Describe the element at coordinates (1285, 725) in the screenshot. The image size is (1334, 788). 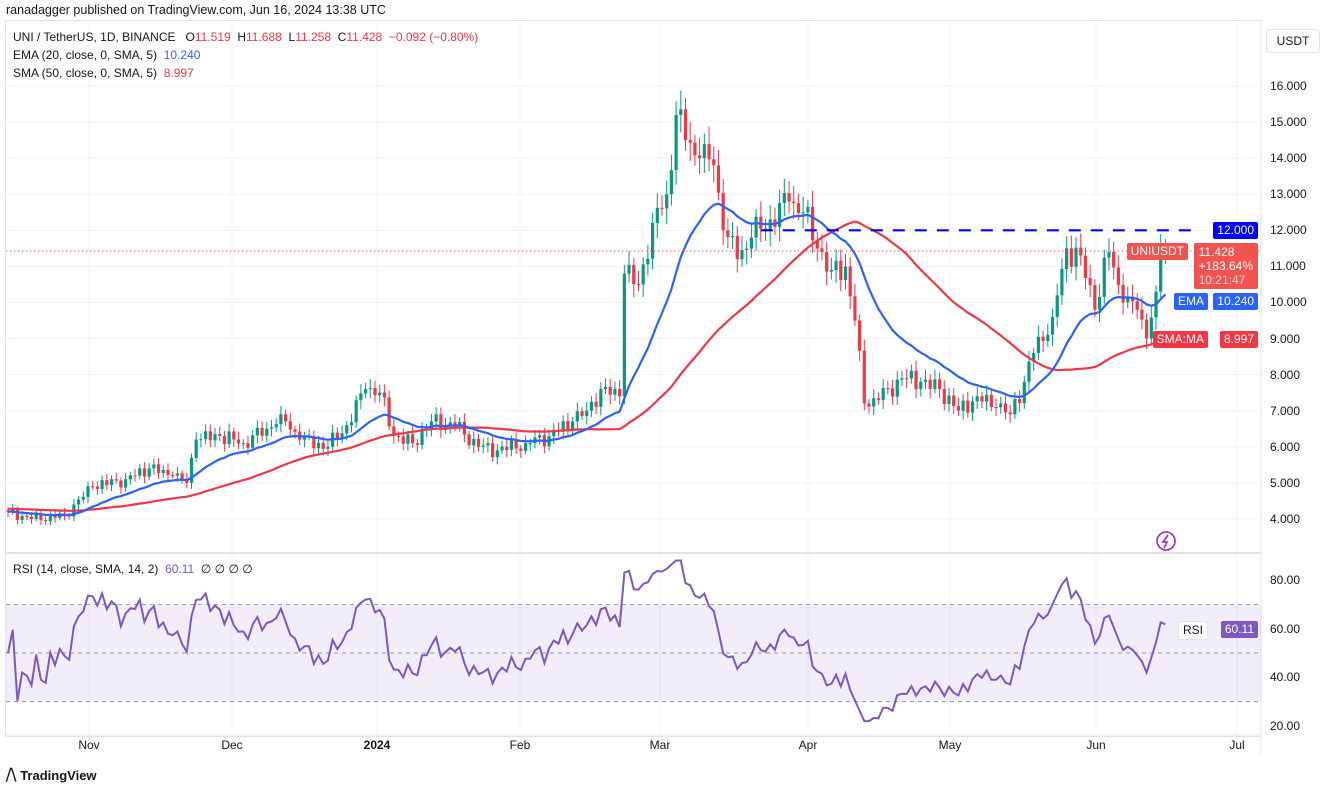
I see `rsi-tick: 20.00` at that location.